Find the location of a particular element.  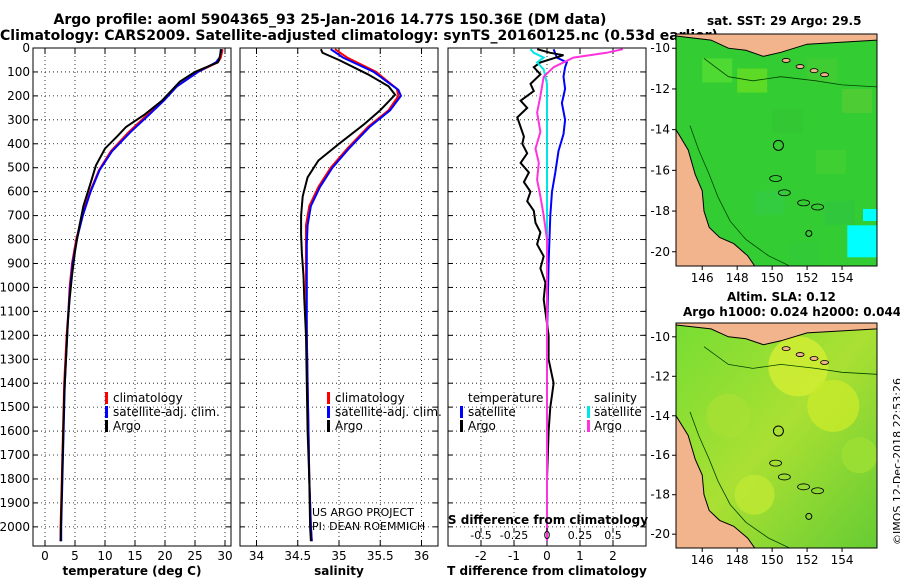

sla-lon-label: 154 is located at coordinates (842, 560).